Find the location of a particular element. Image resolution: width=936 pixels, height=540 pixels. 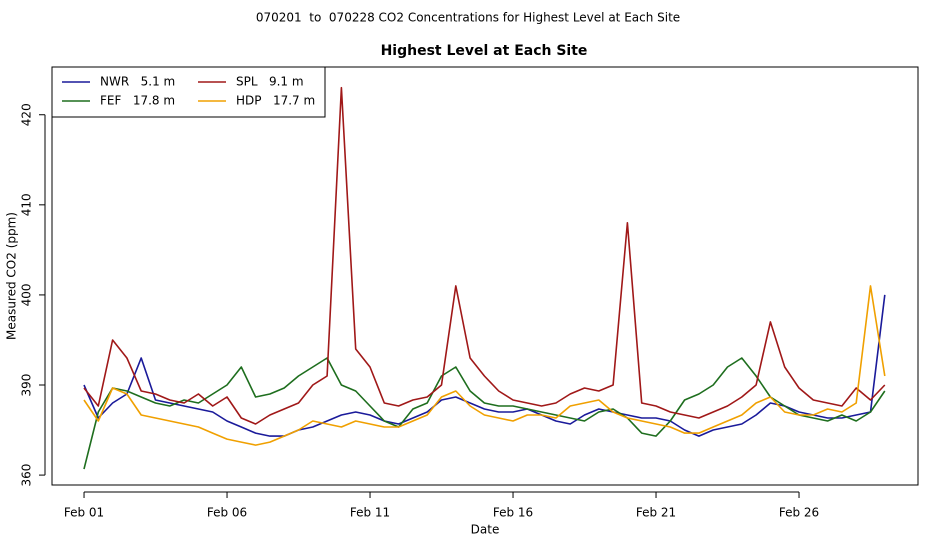

legend-label: NWR 5.1 m is located at coordinates (137, 82).